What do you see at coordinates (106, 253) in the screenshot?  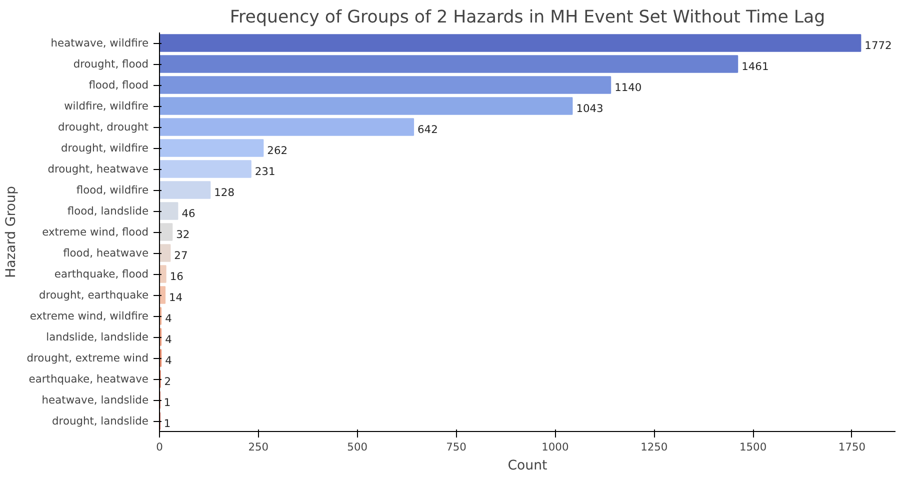 I see `y-tick-label: flood, heatwave` at bounding box center [106, 253].